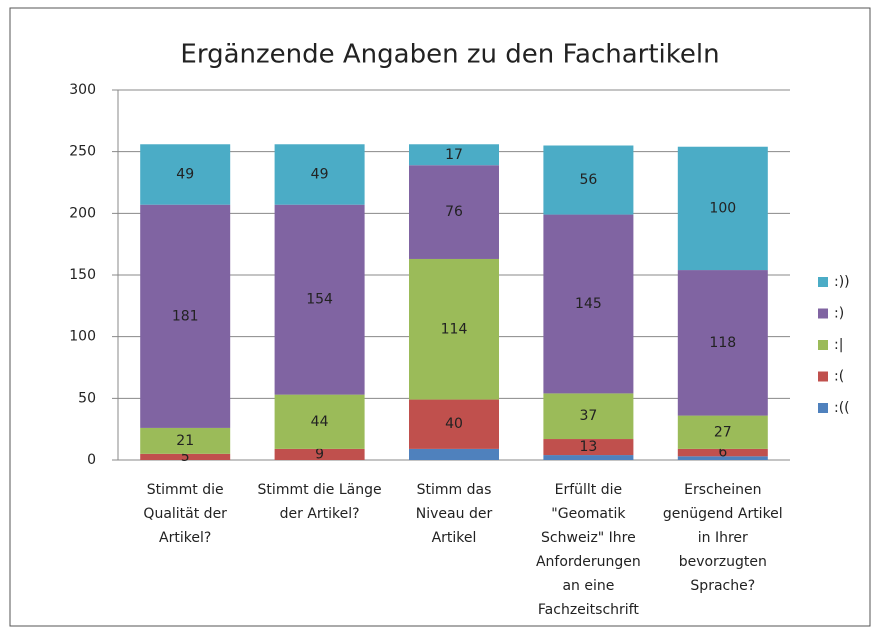  I want to click on data-label: 76, so click(454, 212).